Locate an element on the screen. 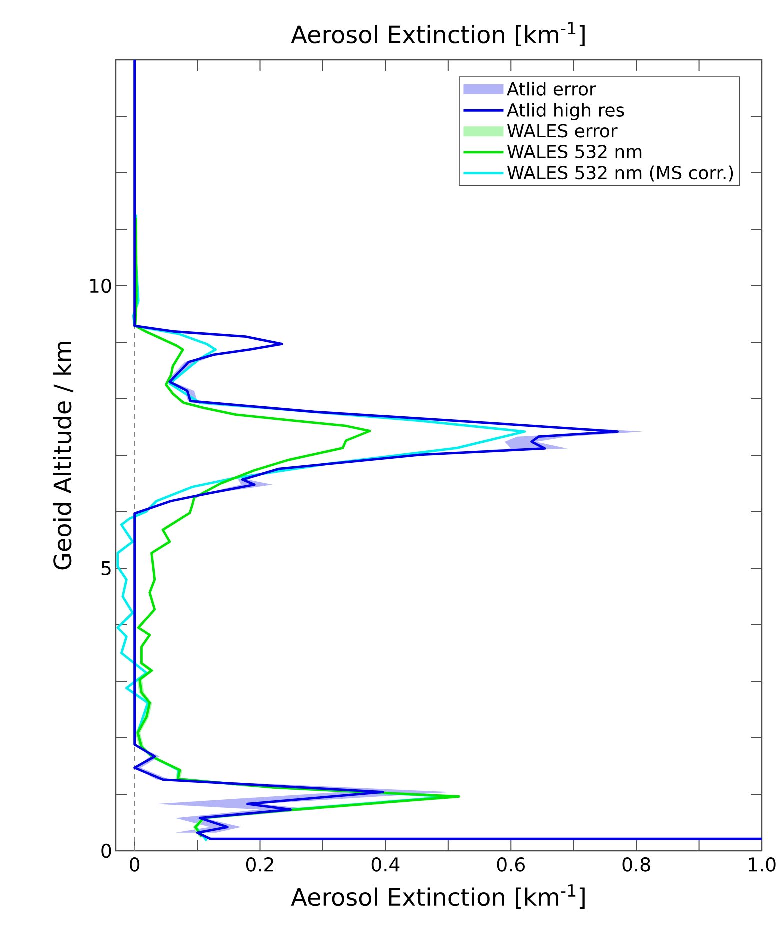 The image size is (782, 945). x-tick-label: 0.6 is located at coordinates (511, 865).